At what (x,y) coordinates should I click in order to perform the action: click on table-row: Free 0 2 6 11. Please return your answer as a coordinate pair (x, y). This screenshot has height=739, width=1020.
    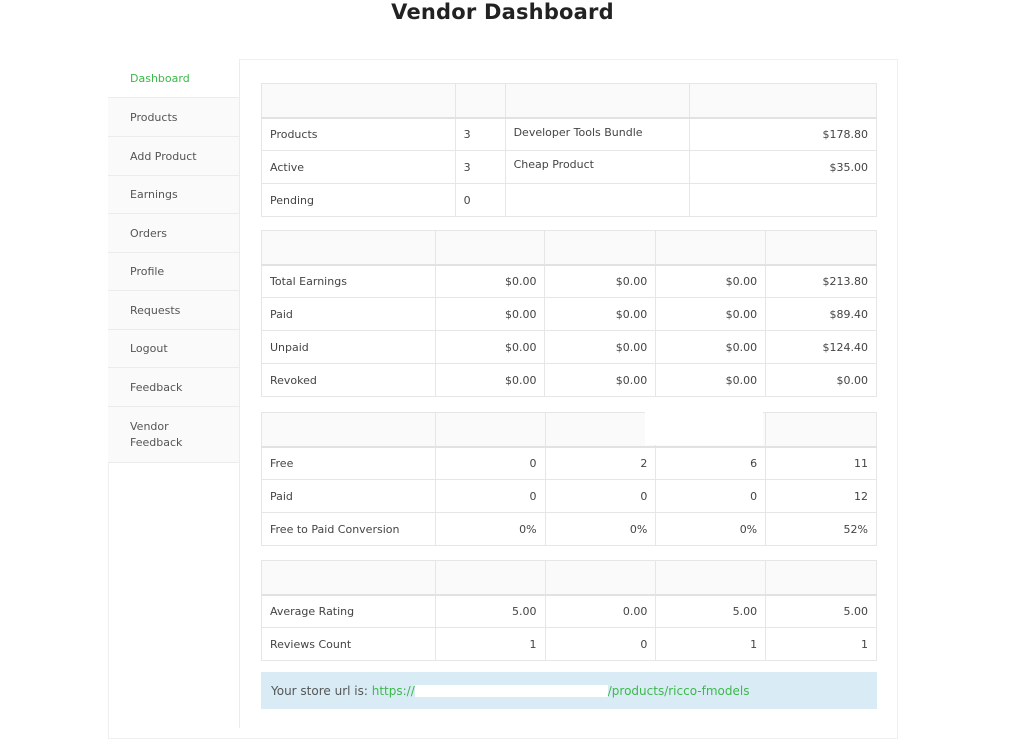
    Looking at the image, I should click on (569, 463).